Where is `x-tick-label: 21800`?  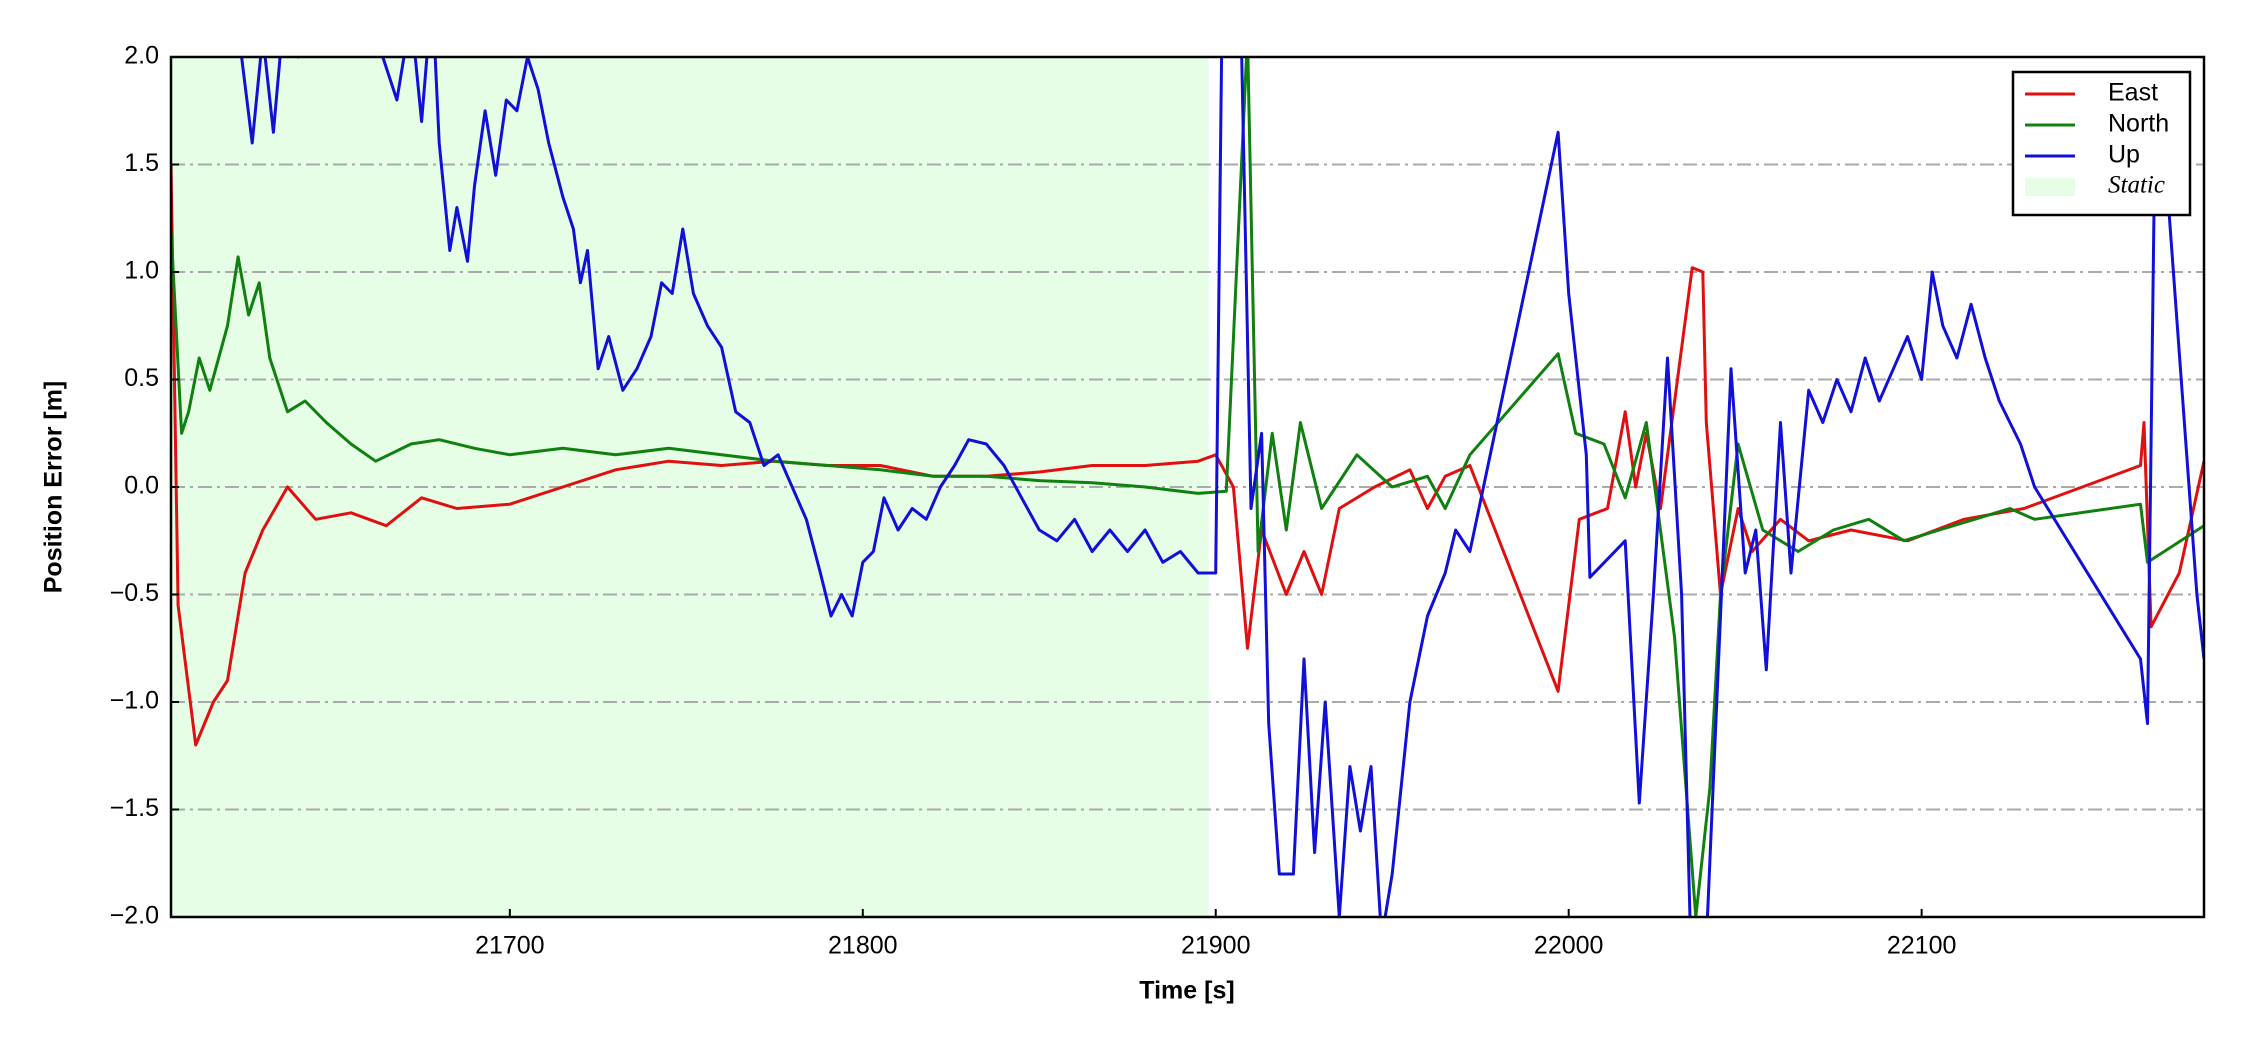 x-tick-label: 21800 is located at coordinates (863, 946).